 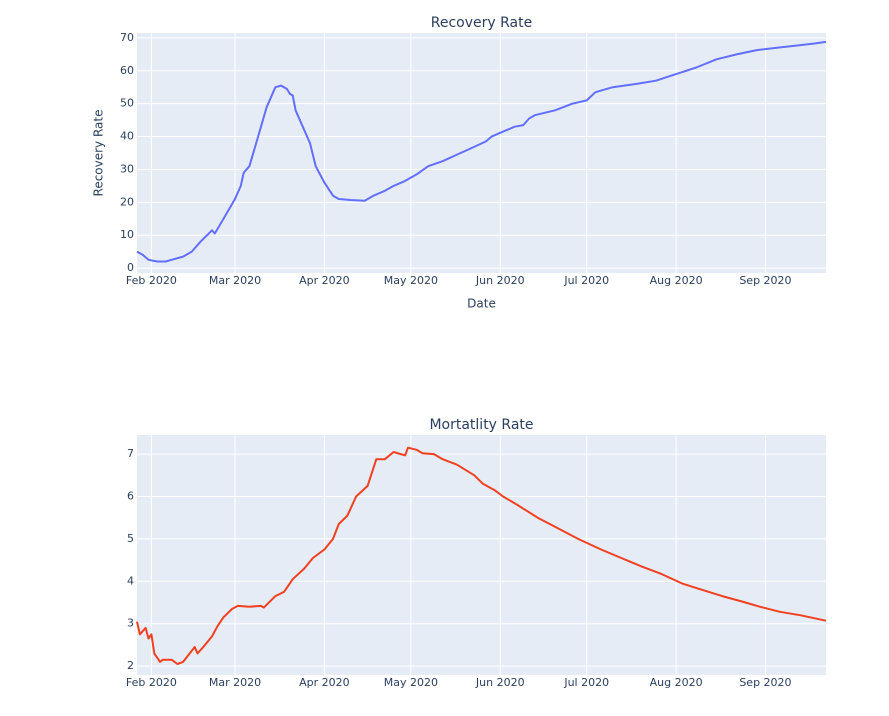 I want to click on y-tick-label: 60, so click(x=127, y=70).